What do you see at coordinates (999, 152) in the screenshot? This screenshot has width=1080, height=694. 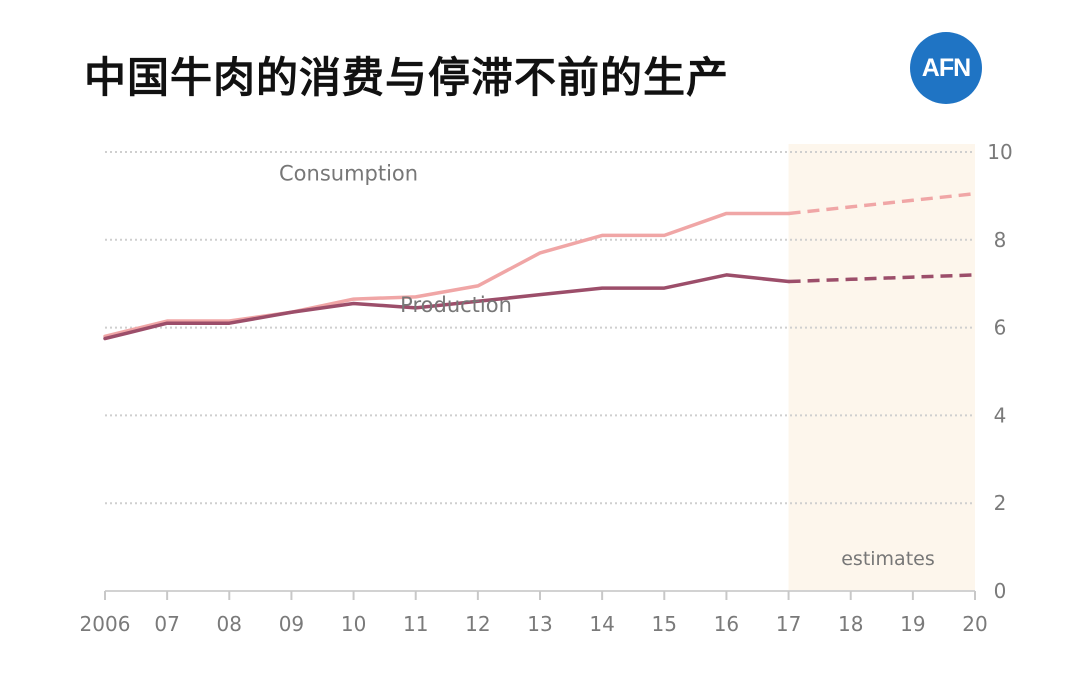 I see `y-tick-label: 10` at bounding box center [999, 152].